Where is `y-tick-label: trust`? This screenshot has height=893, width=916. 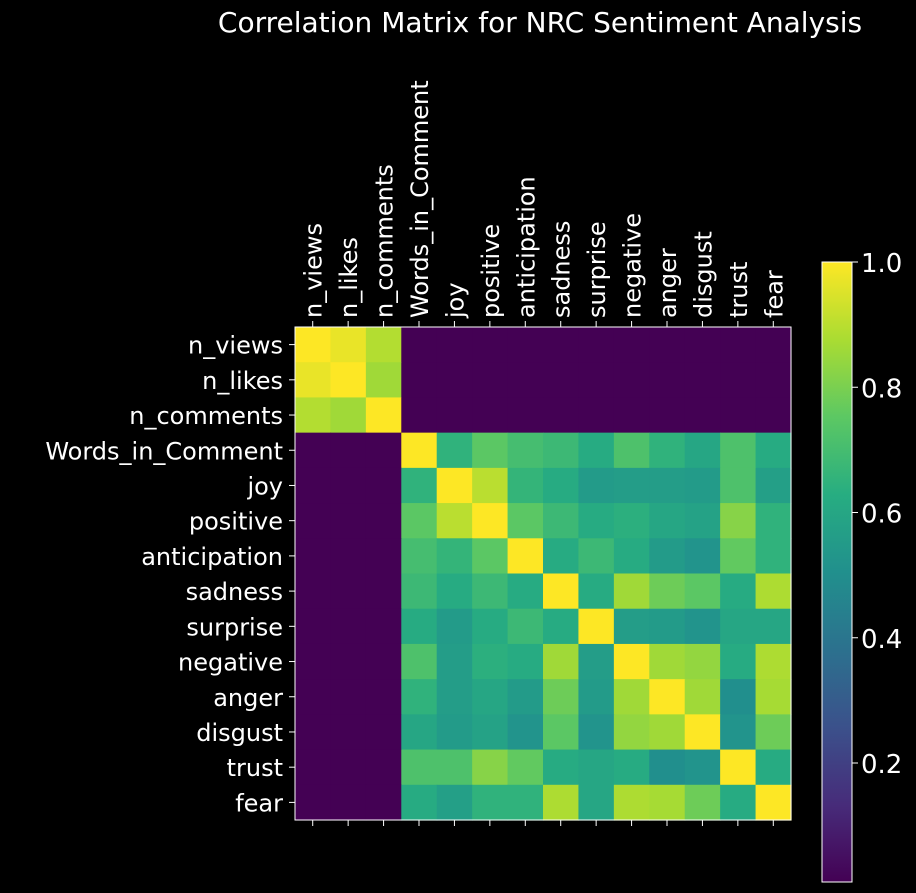
y-tick-label: trust is located at coordinates (255, 768).